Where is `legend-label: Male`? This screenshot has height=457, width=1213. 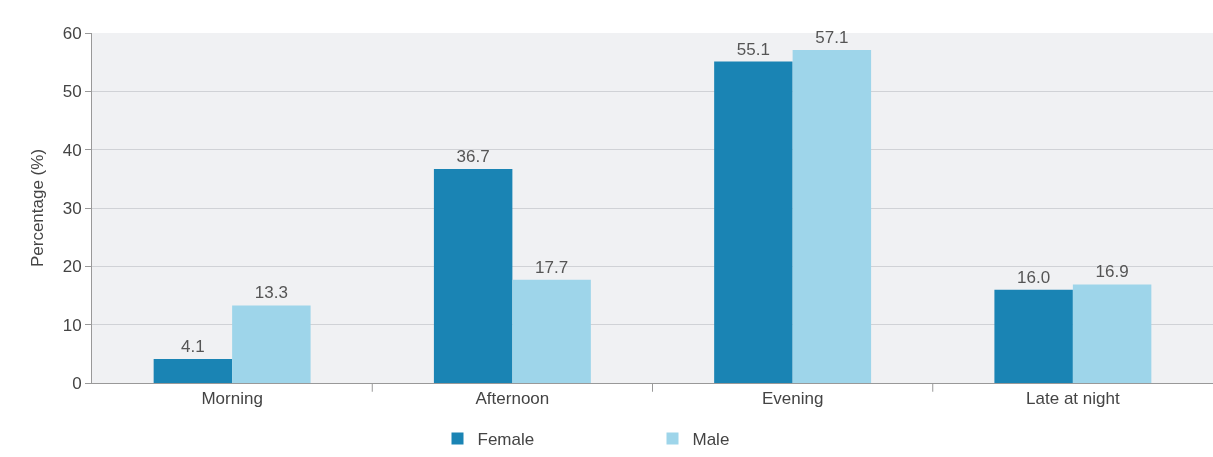 legend-label: Male is located at coordinates (711, 440).